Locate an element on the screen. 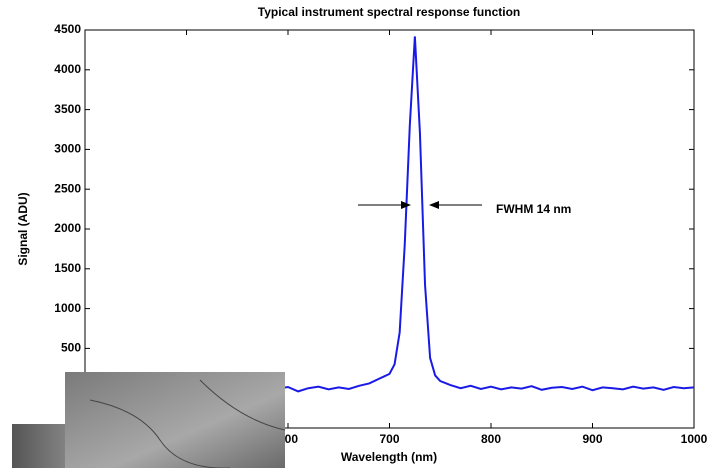 This screenshot has height=473, width=718. y-tick-label: 2500 is located at coordinates (67, 188).